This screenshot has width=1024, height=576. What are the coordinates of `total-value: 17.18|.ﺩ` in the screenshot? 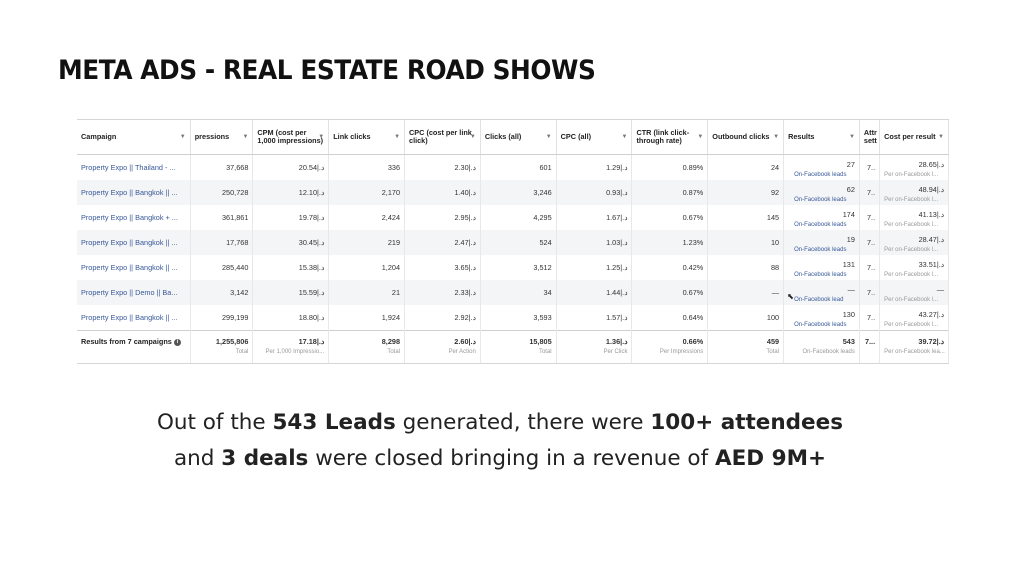 It's located at (311, 341).